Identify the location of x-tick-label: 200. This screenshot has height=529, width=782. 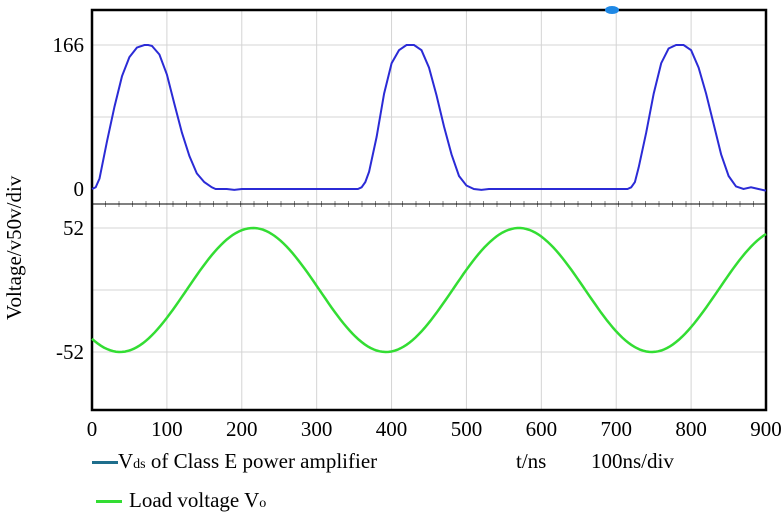
(242, 428).